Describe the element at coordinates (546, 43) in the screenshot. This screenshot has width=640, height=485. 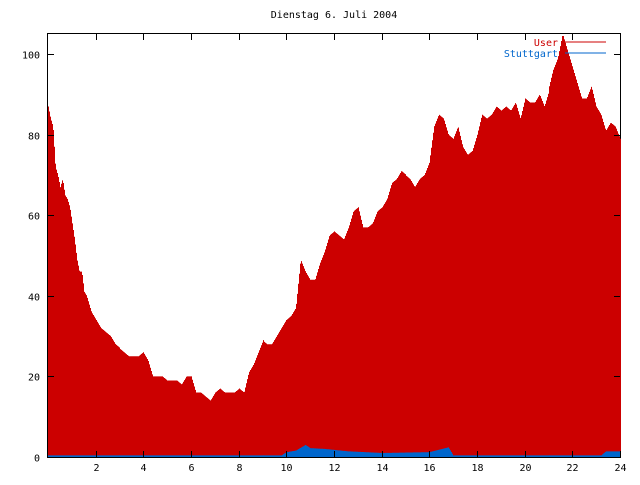
I see `legend-label-users: User` at that location.